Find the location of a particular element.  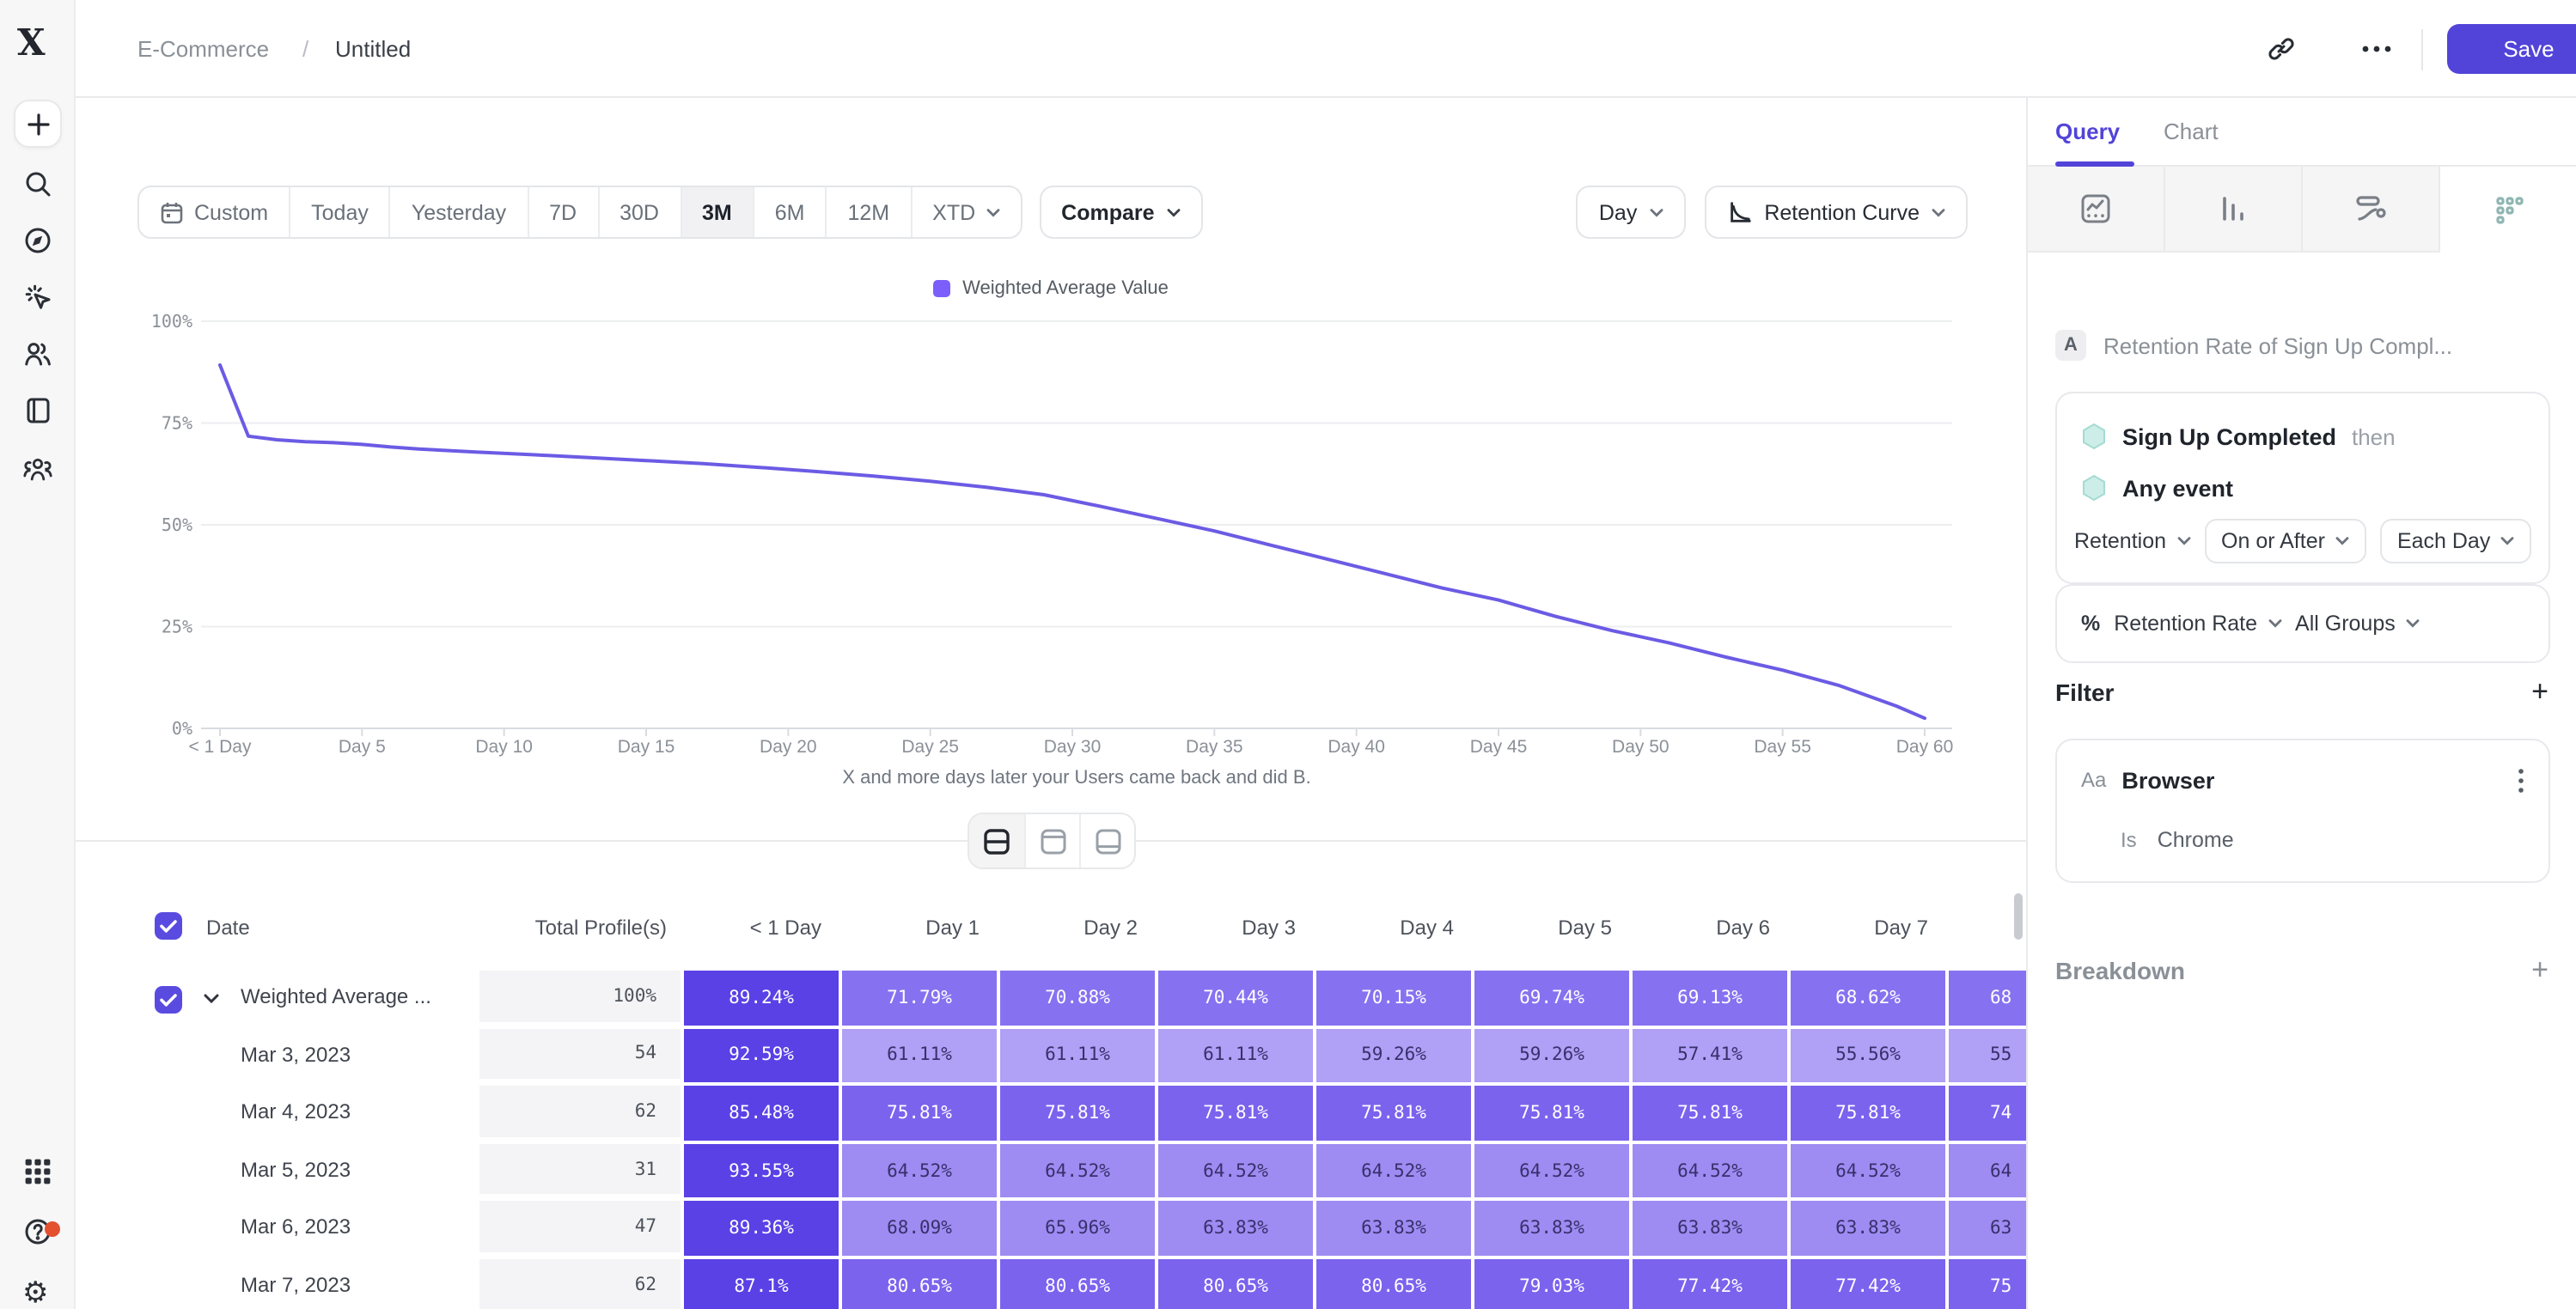

retention-grid-icon is located at coordinates (2508, 210).